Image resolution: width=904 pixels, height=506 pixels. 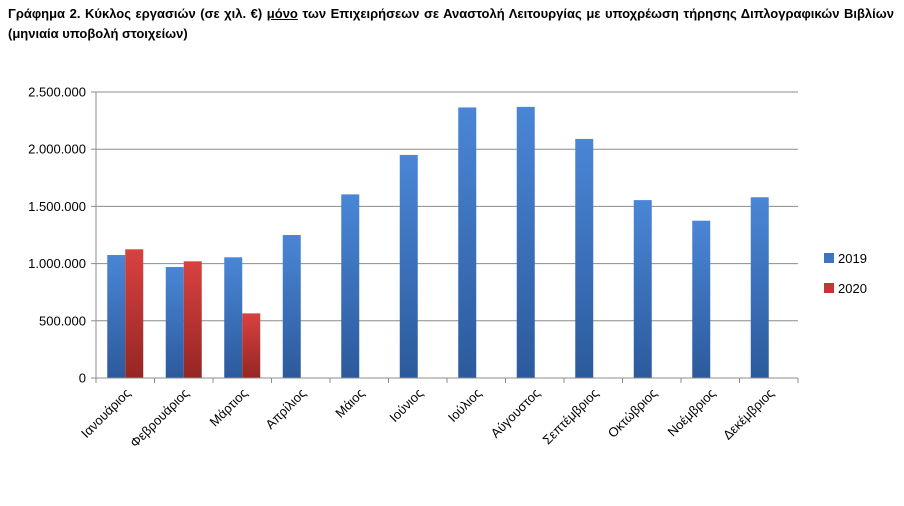 What do you see at coordinates (349, 403) in the screenshot?
I see `x-tick-label: Μάιος` at bounding box center [349, 403].